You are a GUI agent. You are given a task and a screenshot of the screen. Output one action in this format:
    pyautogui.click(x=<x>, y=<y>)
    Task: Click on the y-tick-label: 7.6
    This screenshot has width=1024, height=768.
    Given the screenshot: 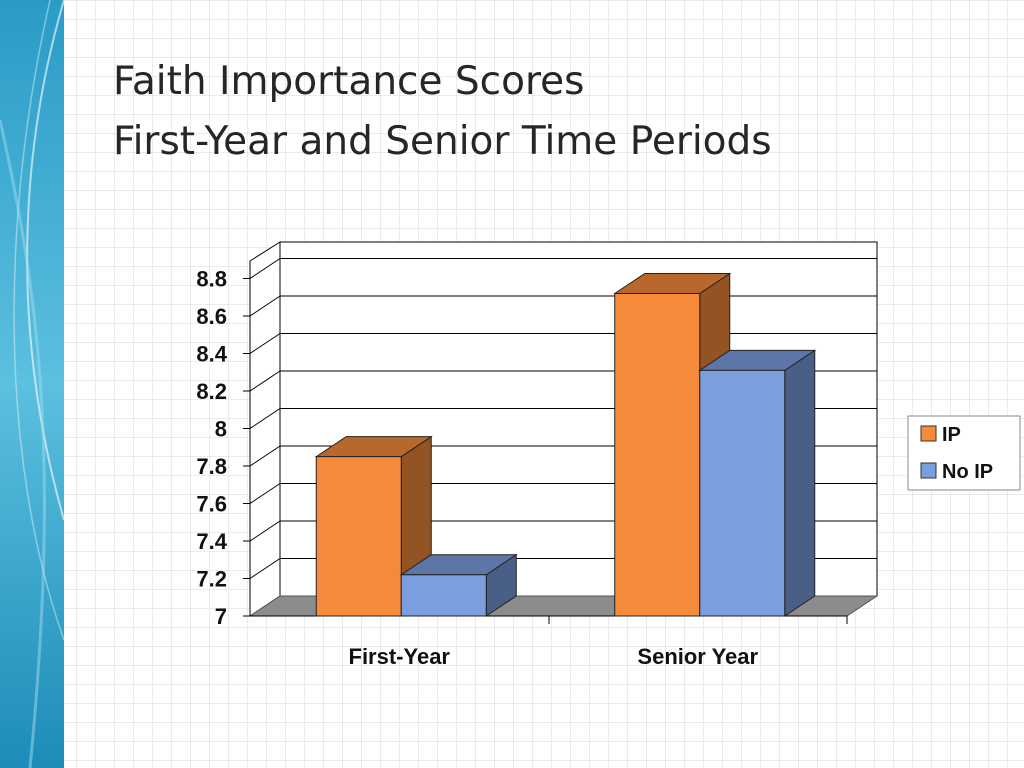 What is the action you would take?
    pyautogui.click(x=211, y=504)
    